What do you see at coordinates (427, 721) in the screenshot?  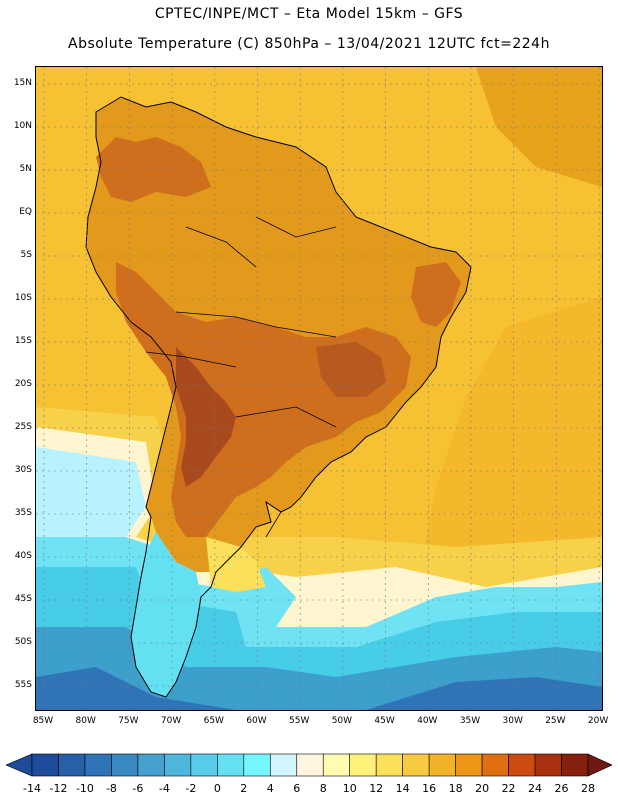 I see `lon-tick-label: 40W` at bounding box center [427, 721].